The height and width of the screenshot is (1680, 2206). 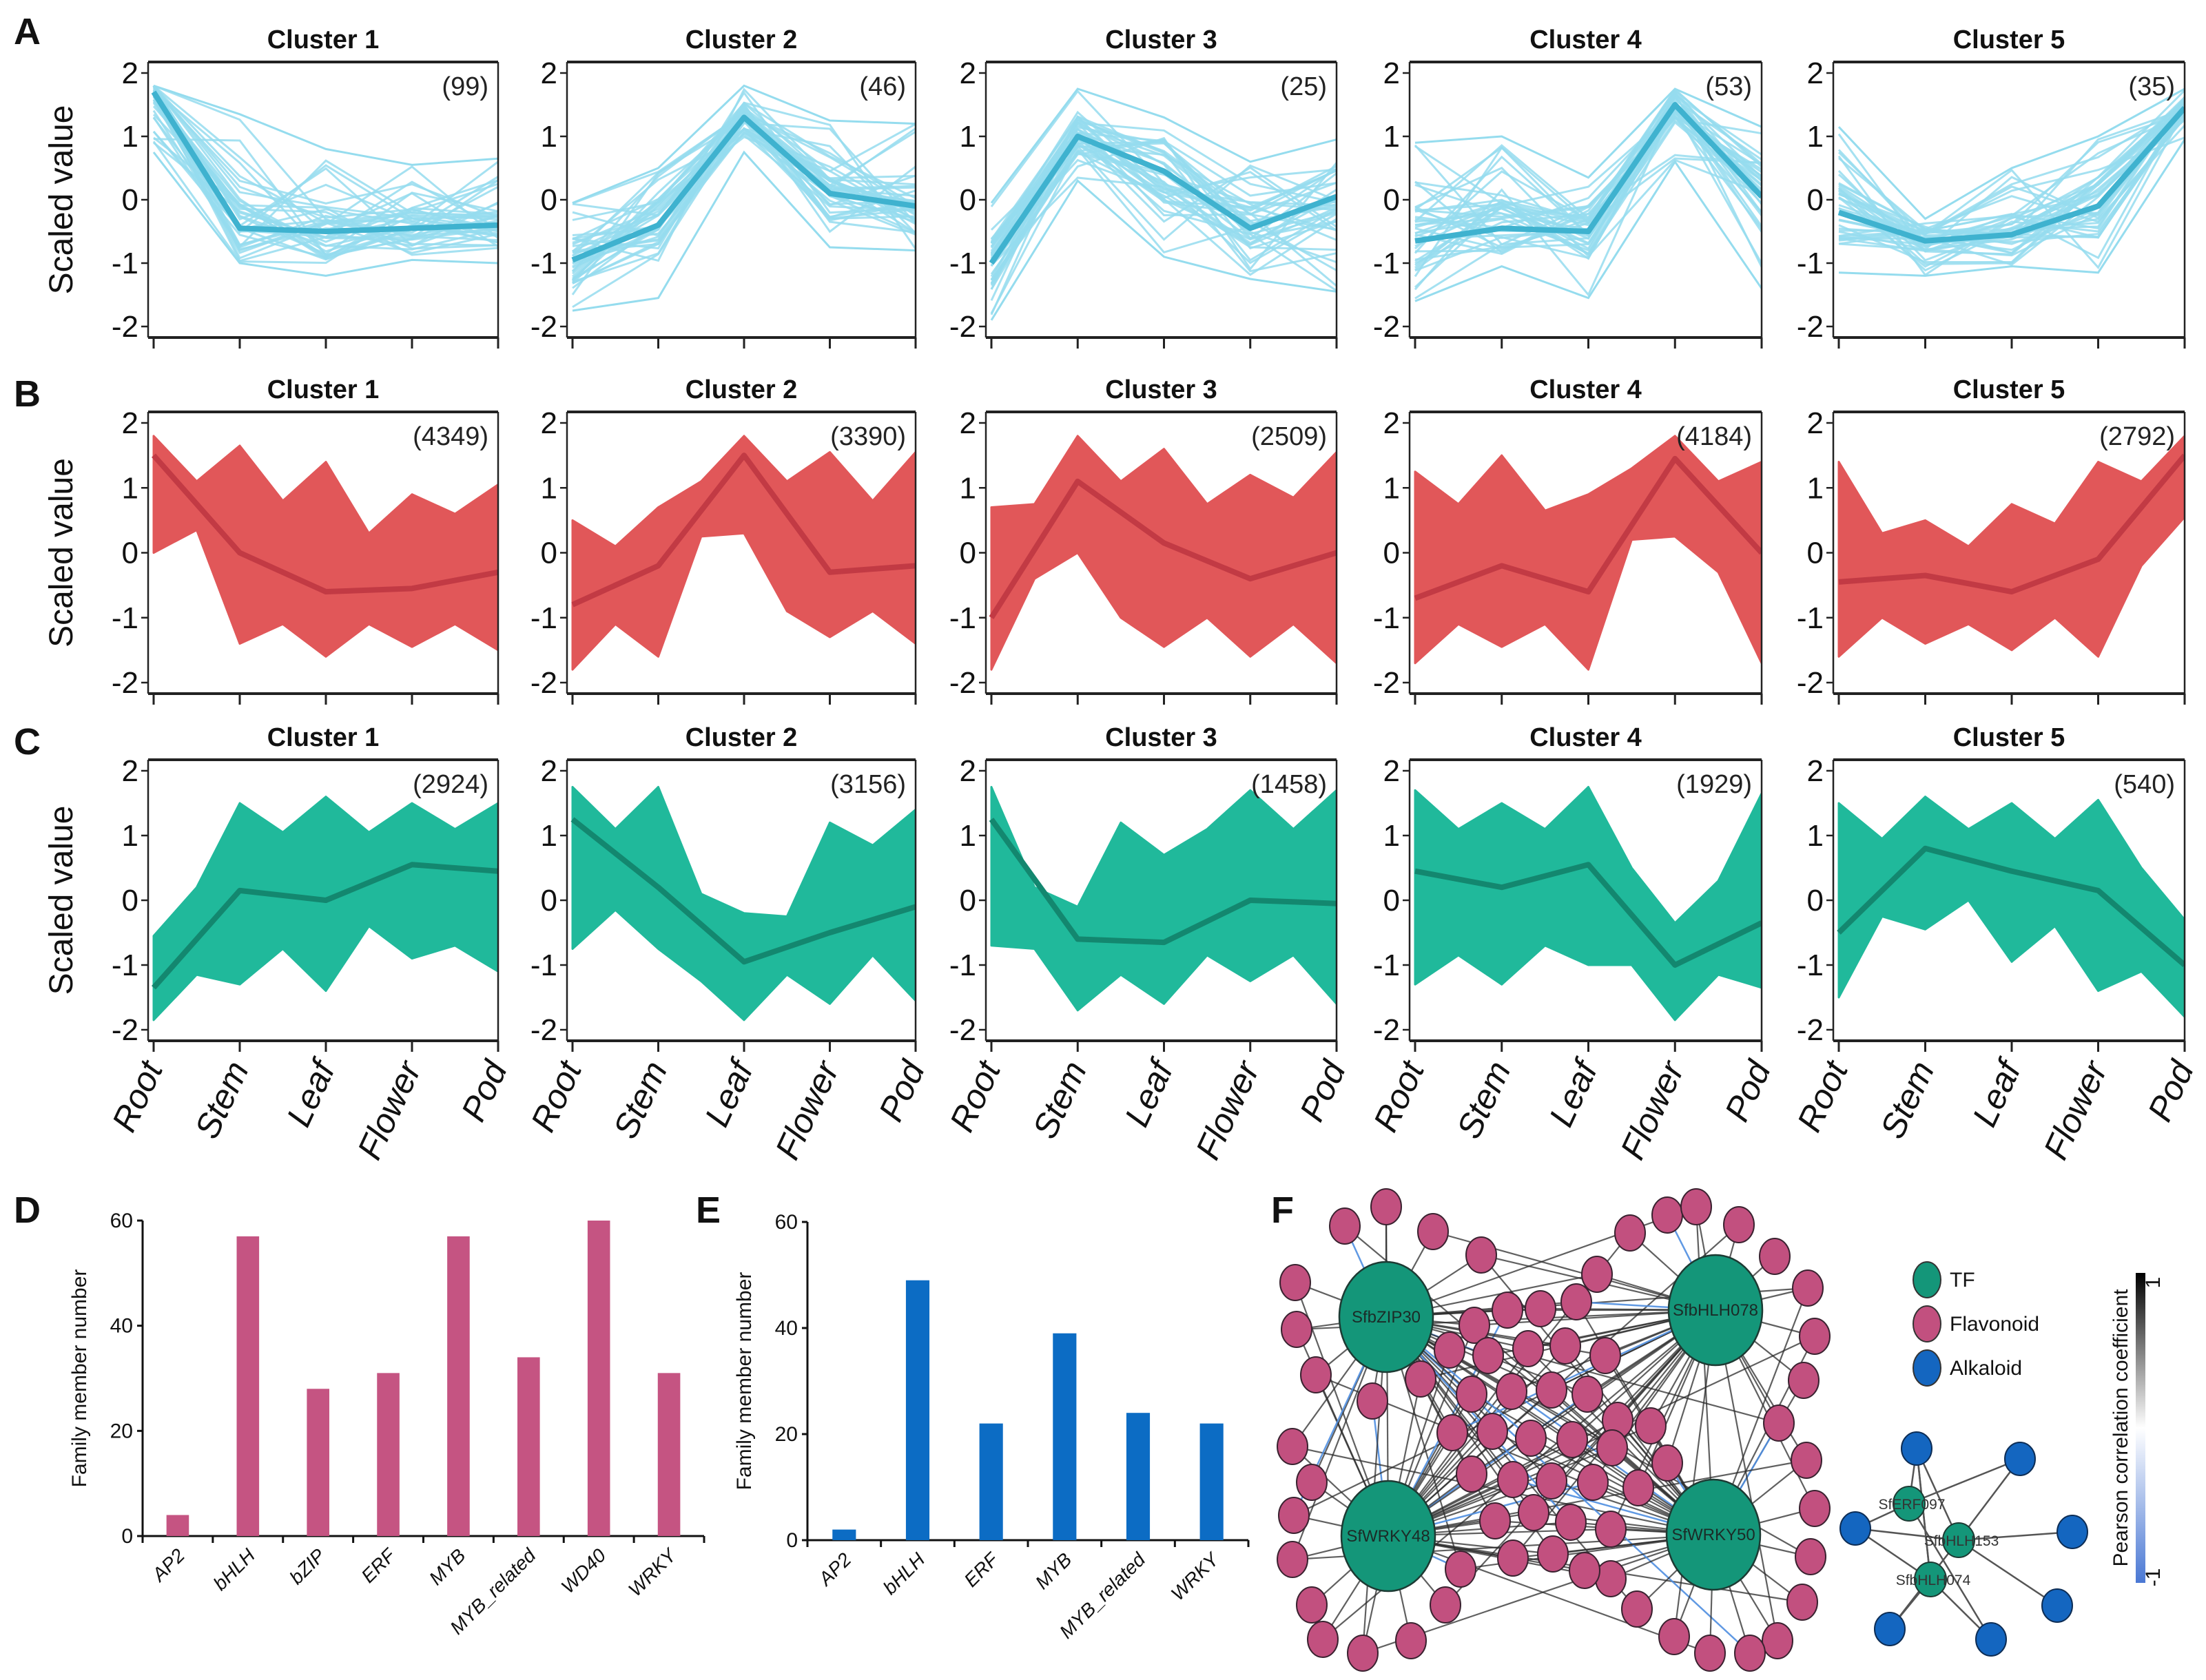 What do you see at coordinates (741, 389) in the screenshot?
I see `cluster-title: Cluster 2` at bounding box center [741, 389].